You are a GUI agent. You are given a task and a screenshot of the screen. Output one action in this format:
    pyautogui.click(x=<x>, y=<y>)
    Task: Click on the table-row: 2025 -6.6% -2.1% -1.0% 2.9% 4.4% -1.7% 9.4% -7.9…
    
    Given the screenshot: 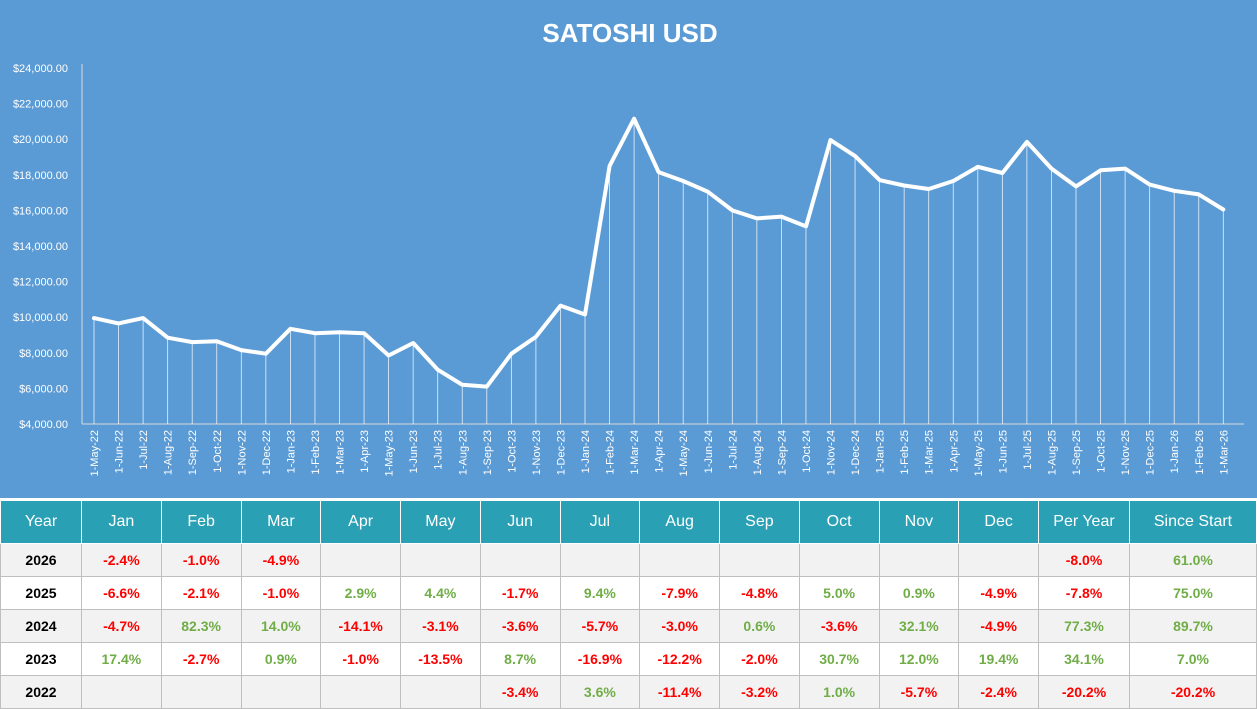 What is the action you would take?
    pyautogui.click(x=628, y=593)
    